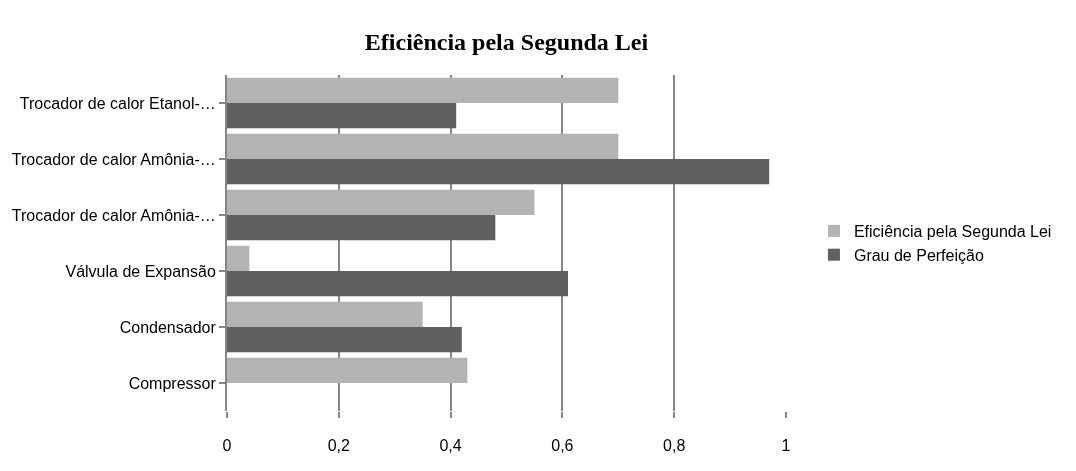 The width and height of the screenshot is (1076, 471). What do you see at coordinates (952, 232) in the screenshot?
I see `legend-label: Eficiência pela Segunda Lei` at bounding box center [952, 232].